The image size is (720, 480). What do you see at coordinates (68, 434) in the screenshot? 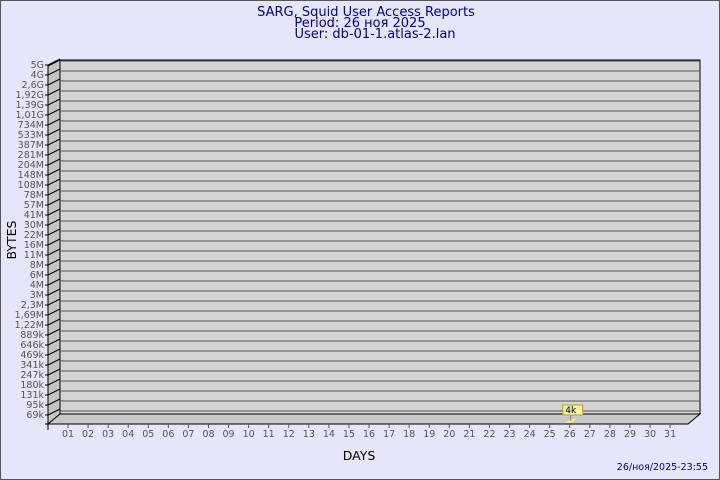
I see `x-tick-label: 01` at bounding box center [68, 434].